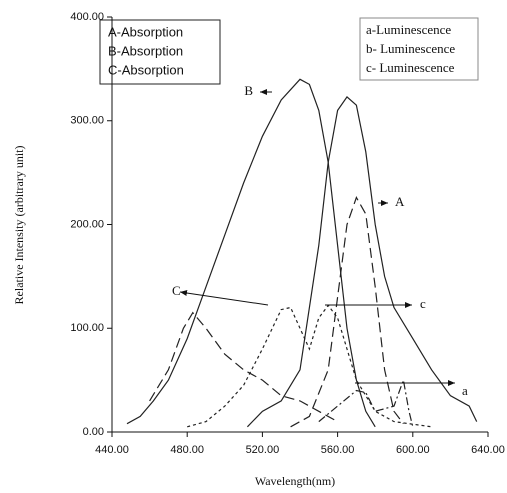 This screenshot has width=507, height=493. I want to click on y-tick-label: 0.00, so click(93, 432).